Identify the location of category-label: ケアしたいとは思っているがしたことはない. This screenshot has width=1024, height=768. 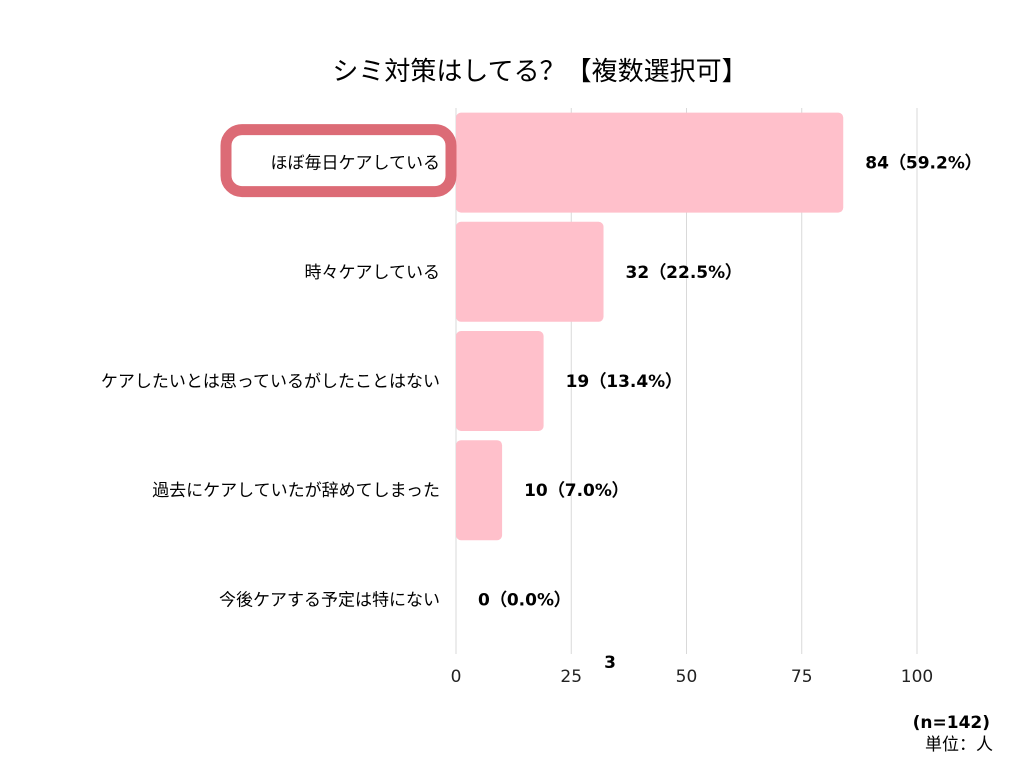
(270, 382).